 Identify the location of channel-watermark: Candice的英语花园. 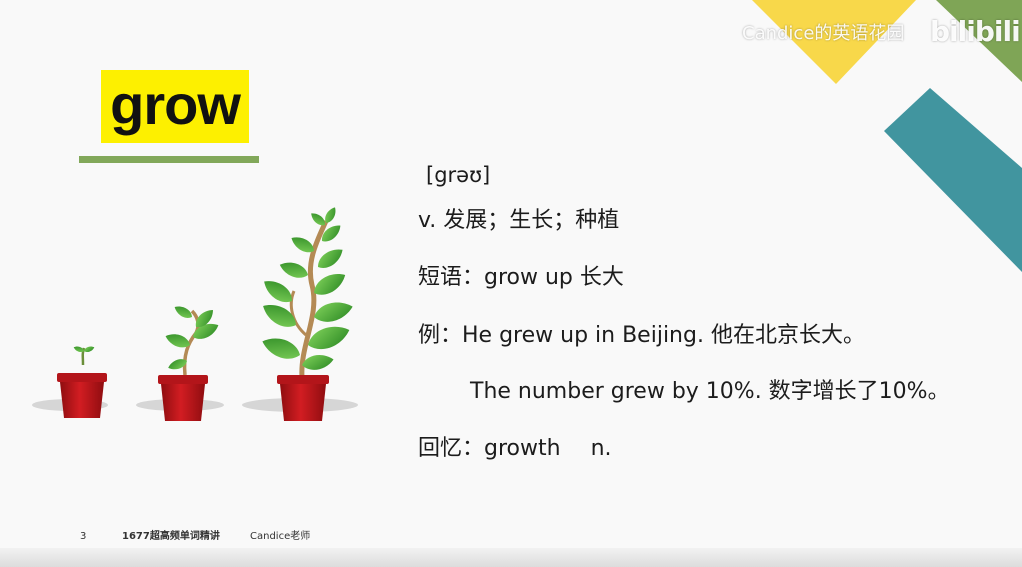
(823, 33).